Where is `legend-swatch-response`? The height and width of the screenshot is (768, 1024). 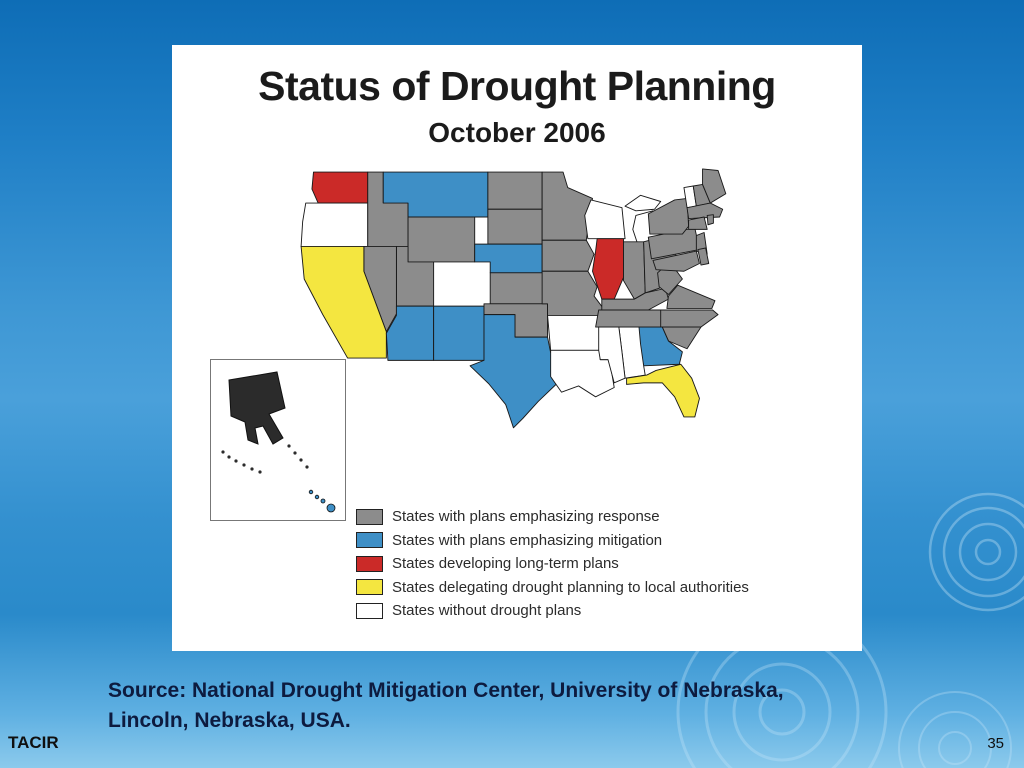 legend-swatch-response is located at coordinates (369, 516).